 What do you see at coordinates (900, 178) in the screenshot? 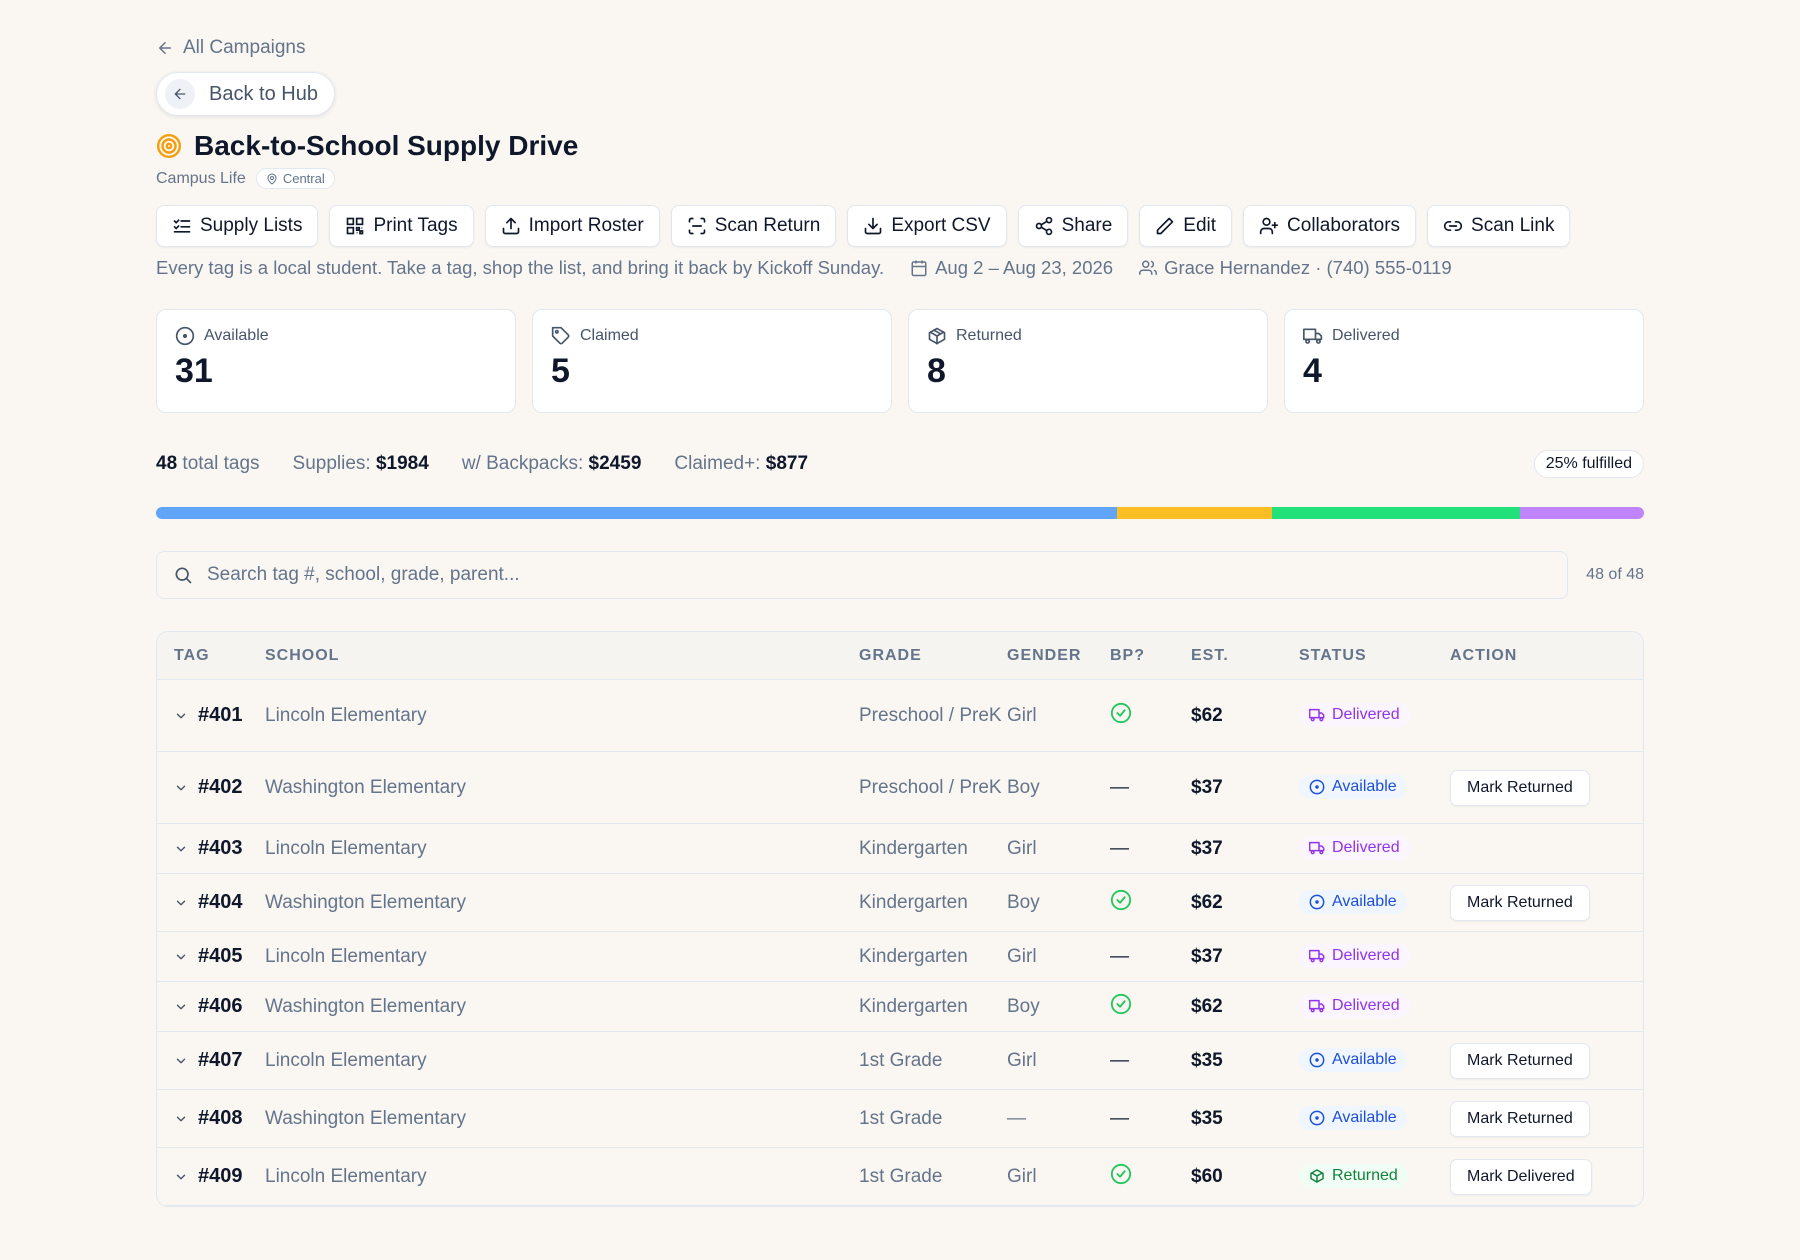
I see `campaign-subtitle: Campus Life Central` at bounding box center [900, 178].